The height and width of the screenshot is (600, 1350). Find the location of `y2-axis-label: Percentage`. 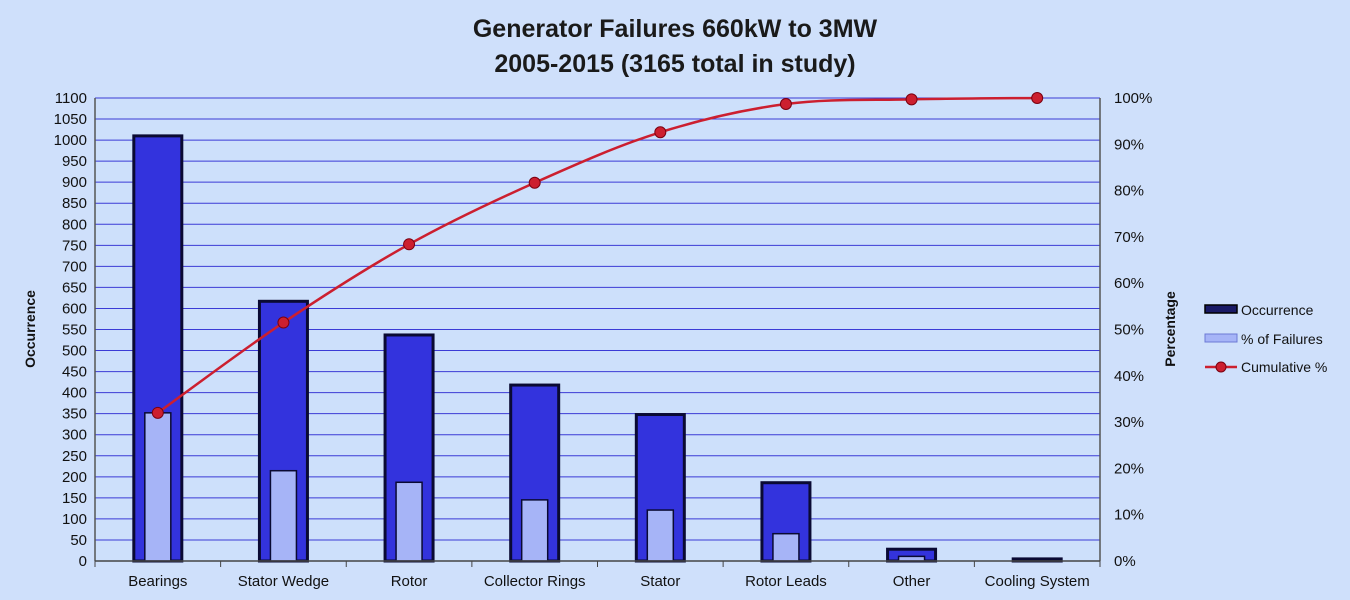

y2-axis-label: Percentage is located at coordinates (1170, 329).